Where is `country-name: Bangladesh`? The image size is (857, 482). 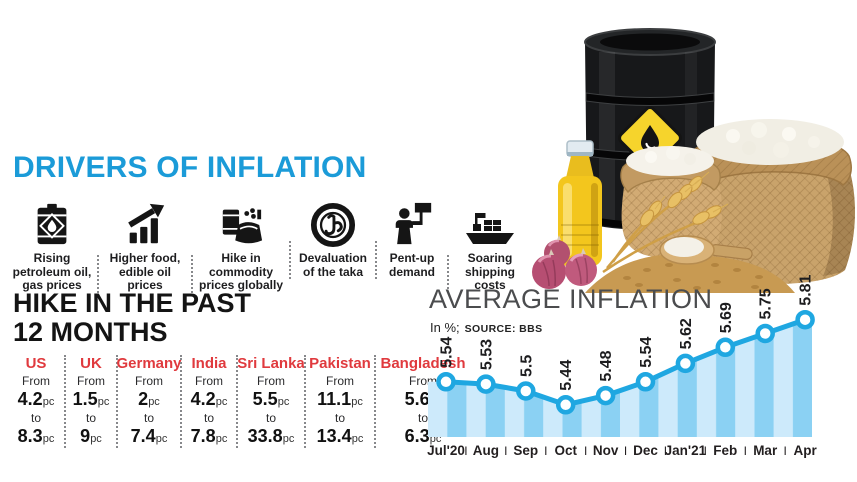 country-name: Bangladesh is located at coordinates (423, 363).